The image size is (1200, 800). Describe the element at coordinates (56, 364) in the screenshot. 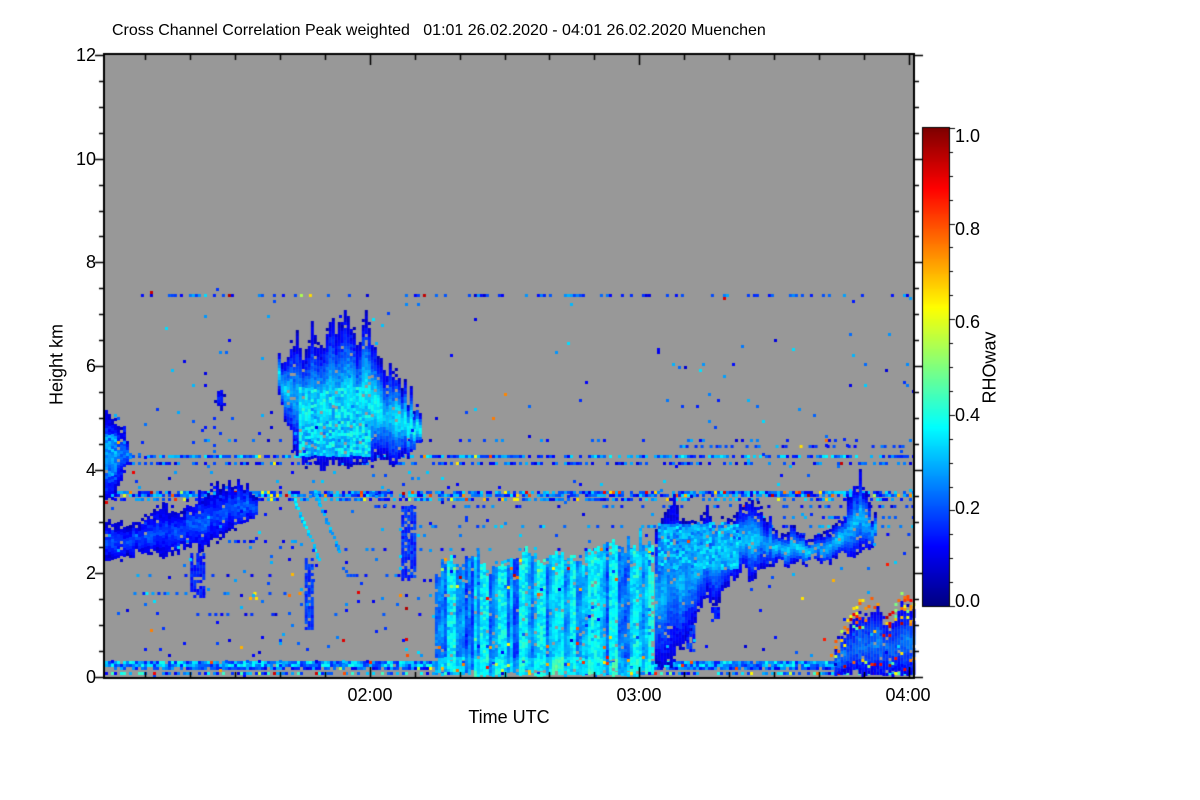

I see `y-axis-title: Height km` at that location.